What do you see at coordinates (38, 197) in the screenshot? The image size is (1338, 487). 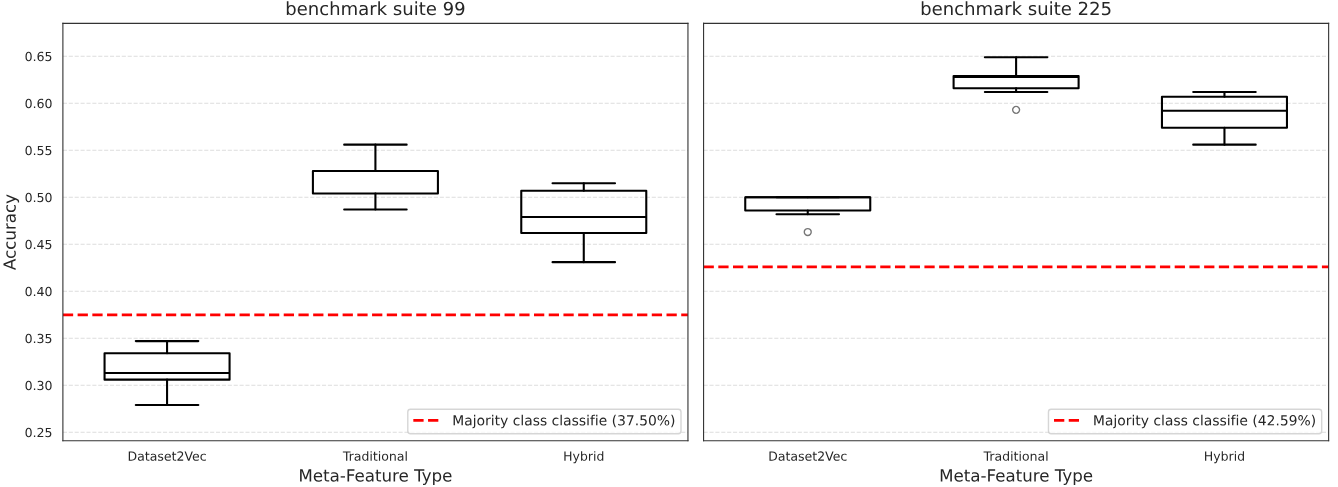 I see `y-tick-label: 0.50` at bounding box center [38, 197].